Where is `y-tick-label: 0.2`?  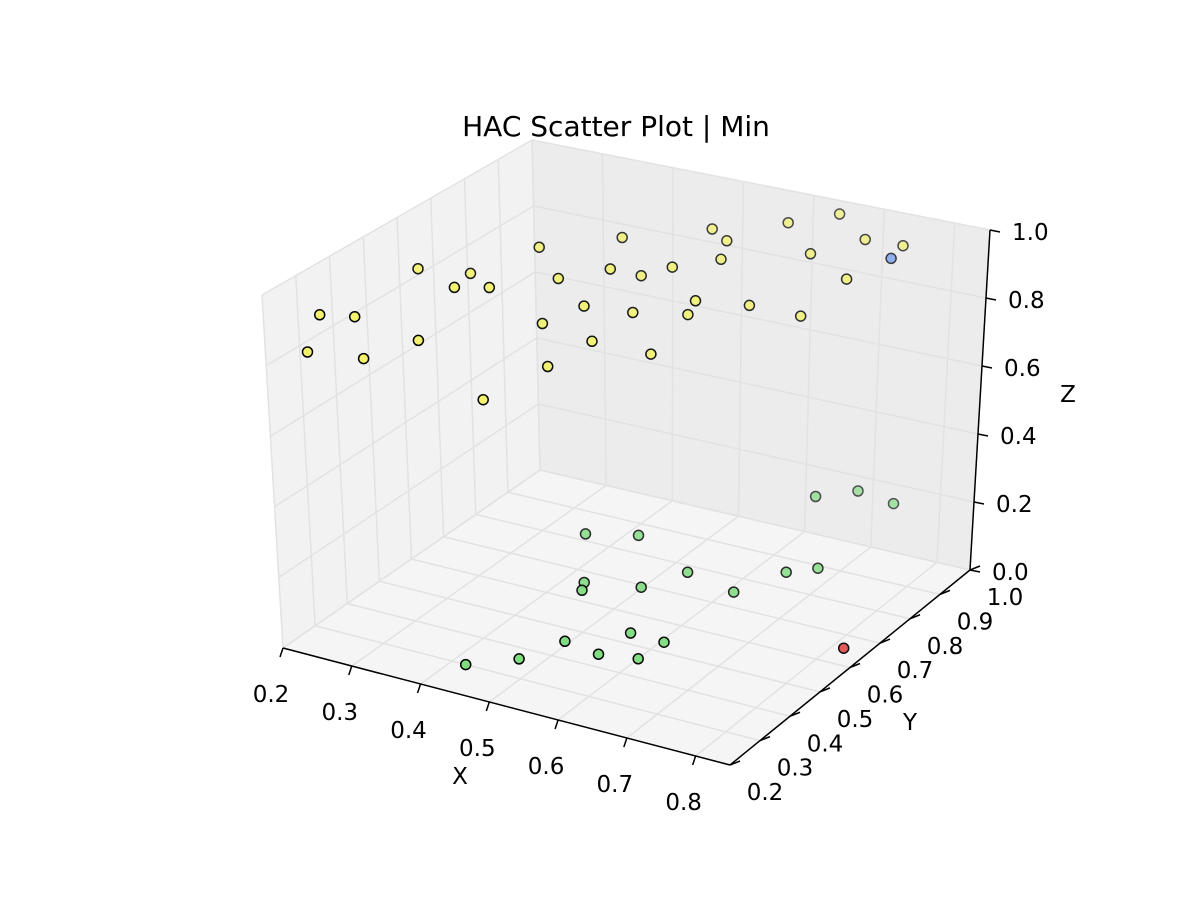 y-tick-label: 0.2 is located at coordinates (765, 793).